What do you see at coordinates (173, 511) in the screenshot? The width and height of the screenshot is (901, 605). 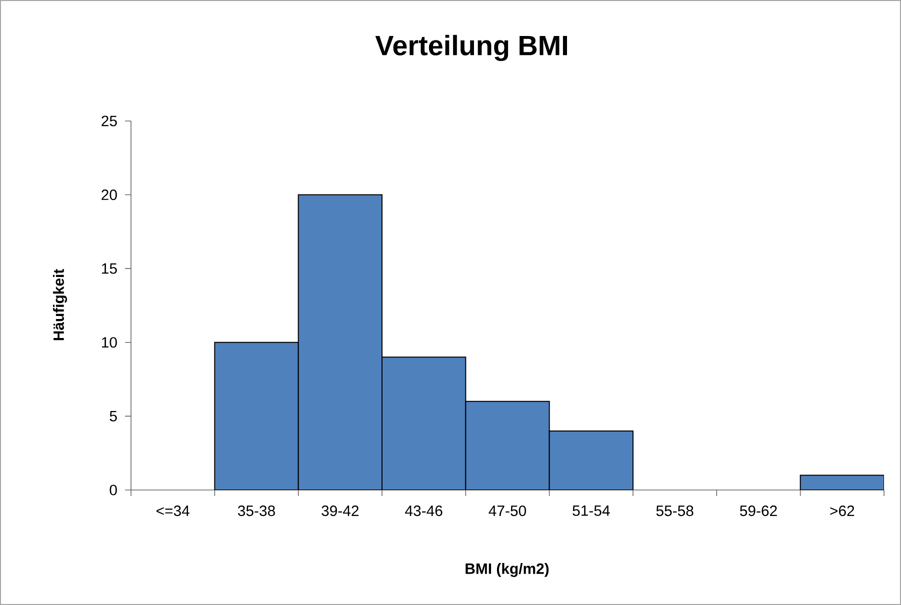 I see `x-tick-label: <=34` at bounding box center [173, 511].